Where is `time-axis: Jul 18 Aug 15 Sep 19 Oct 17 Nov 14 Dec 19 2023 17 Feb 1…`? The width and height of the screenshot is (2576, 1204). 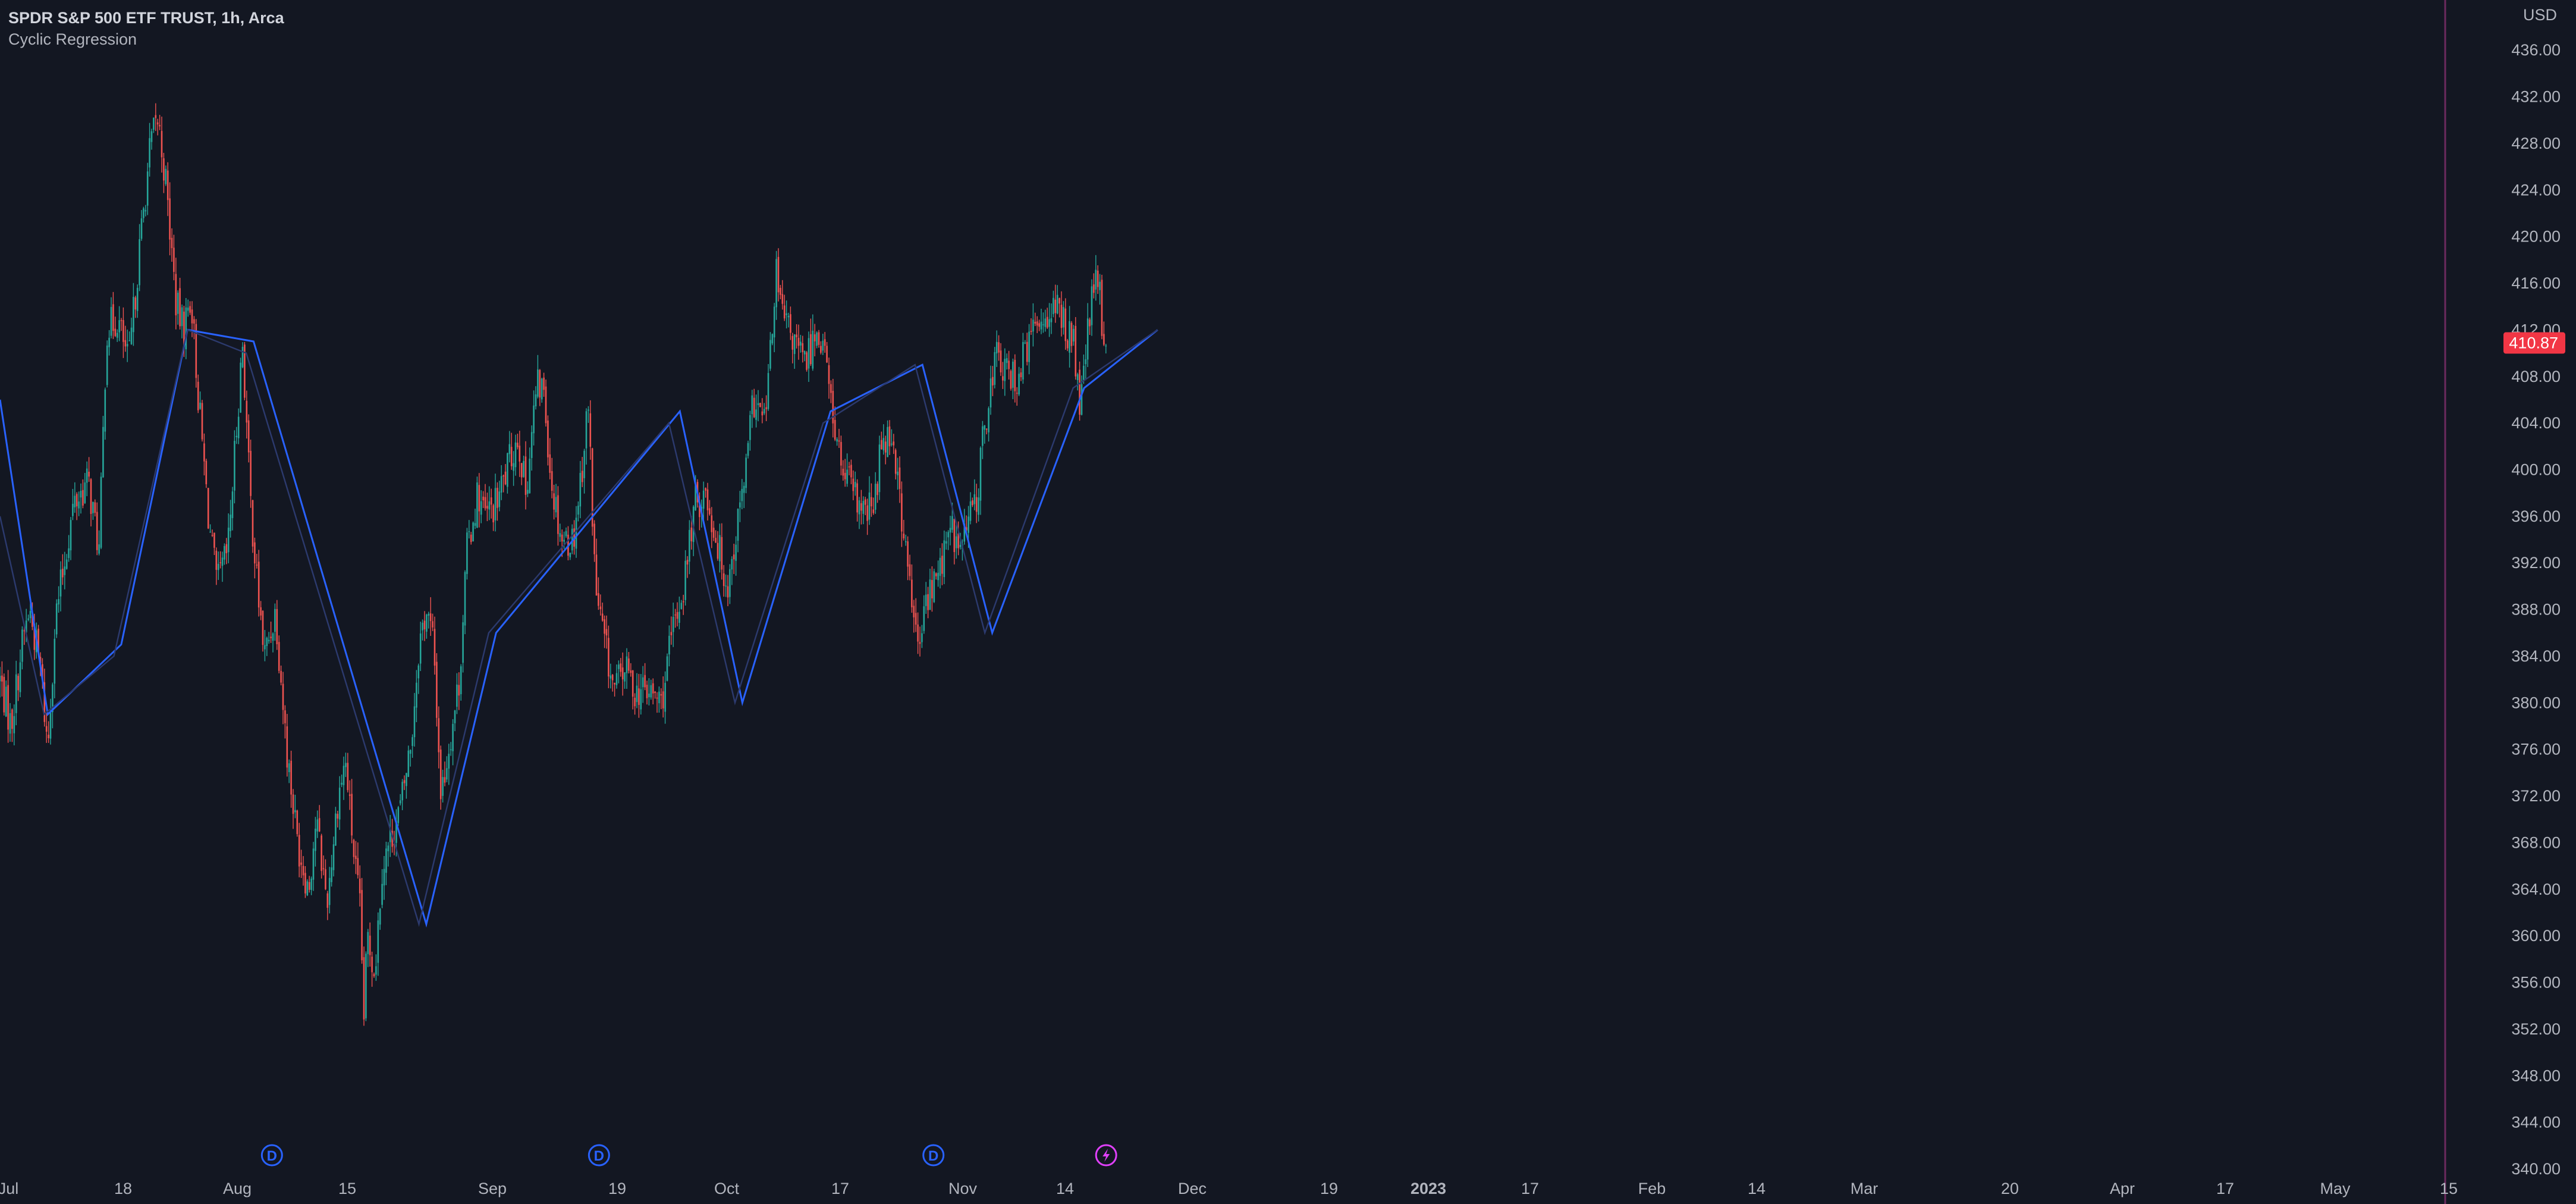
time-axis: Jul 18 Aug 15 Sep 19 Oct 17 Nov 14 Dec 19 2023 17 Feb 1… is located at coordinates (1229, 1188).